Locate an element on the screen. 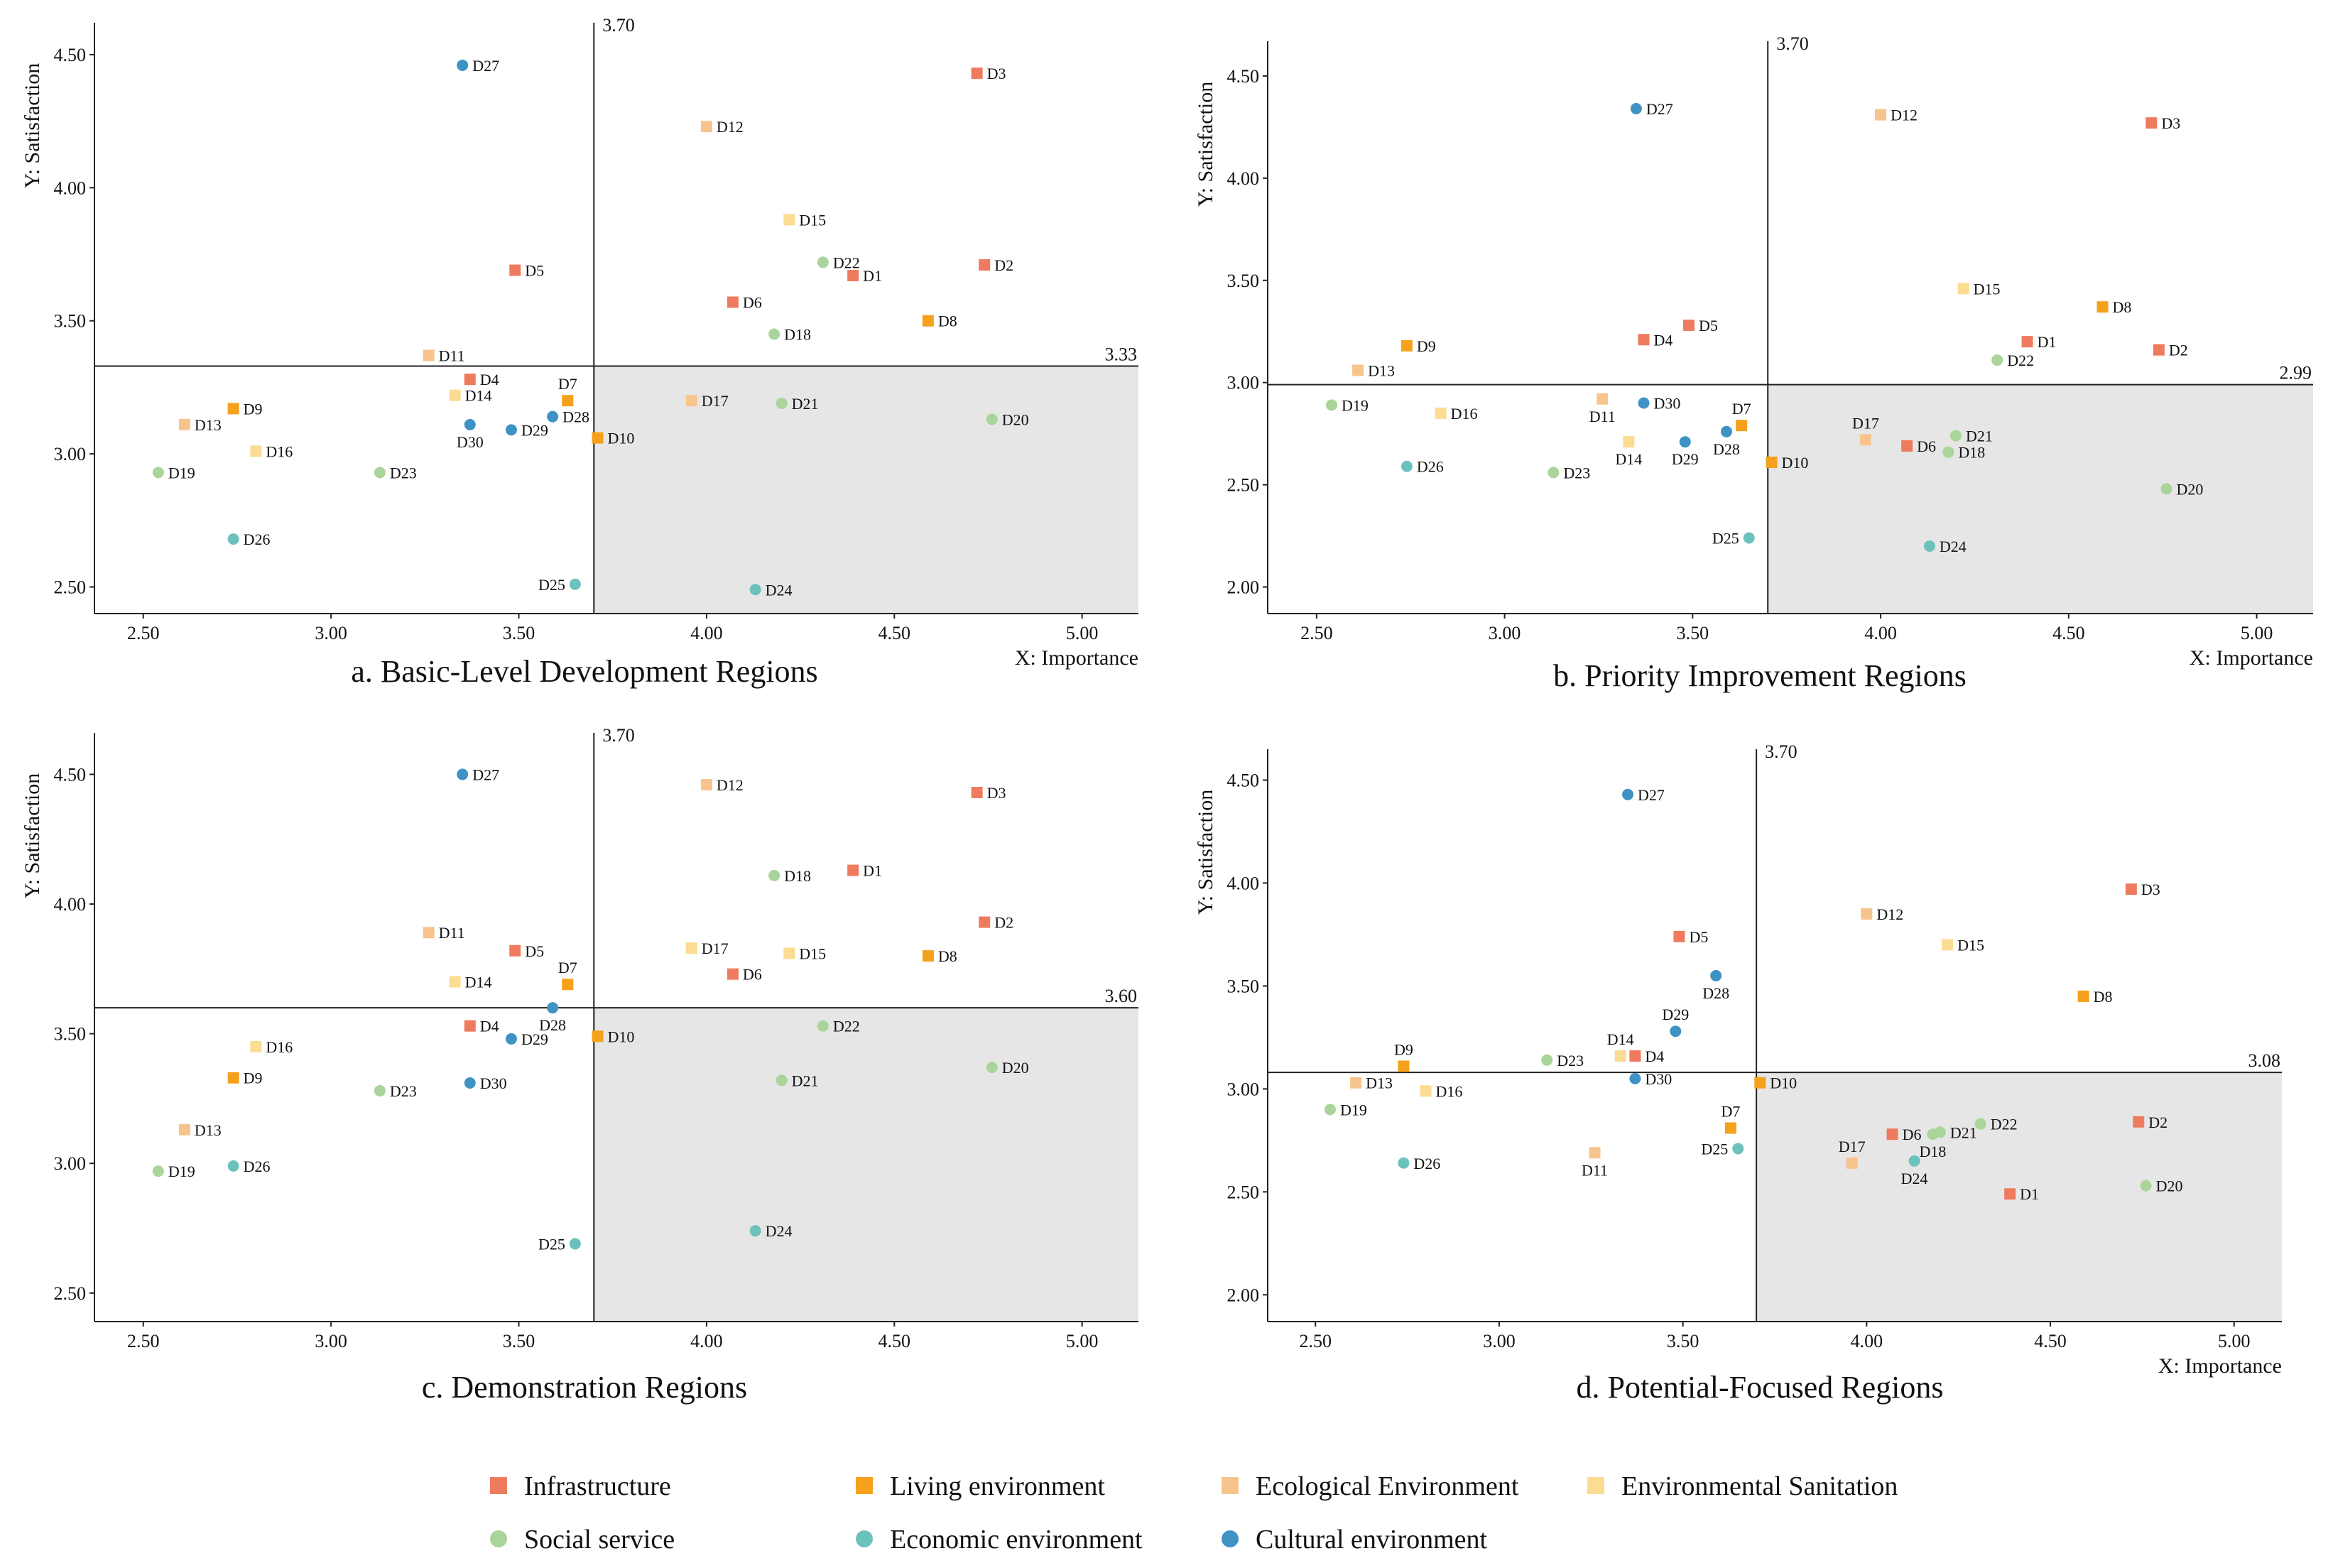  point-d21-marker is located at coordinates (782, 1080).